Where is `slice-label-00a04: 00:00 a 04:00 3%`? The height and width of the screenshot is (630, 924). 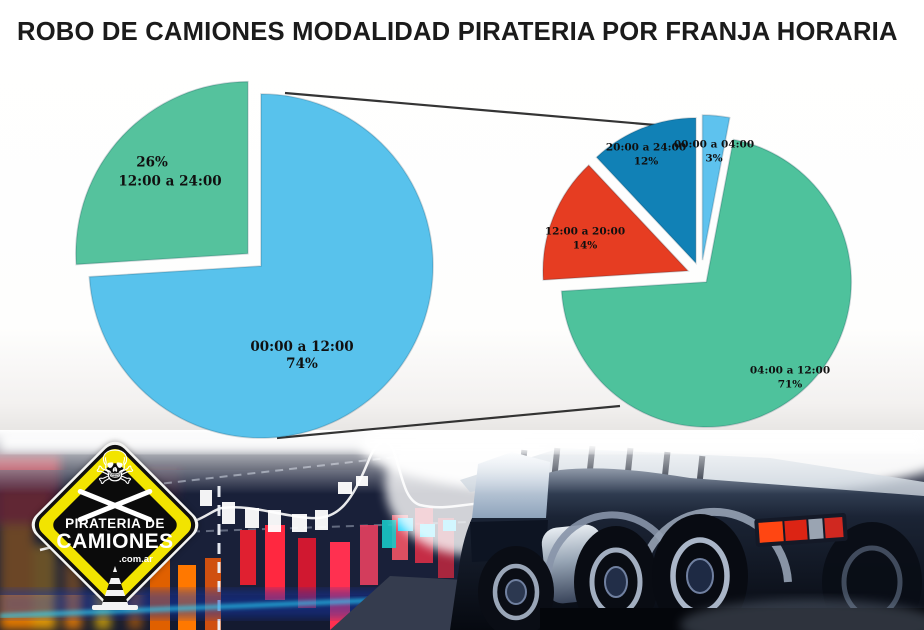
slice-label-00a04: 00:00 a 04:00 3% is located at coordinates (714, 151).